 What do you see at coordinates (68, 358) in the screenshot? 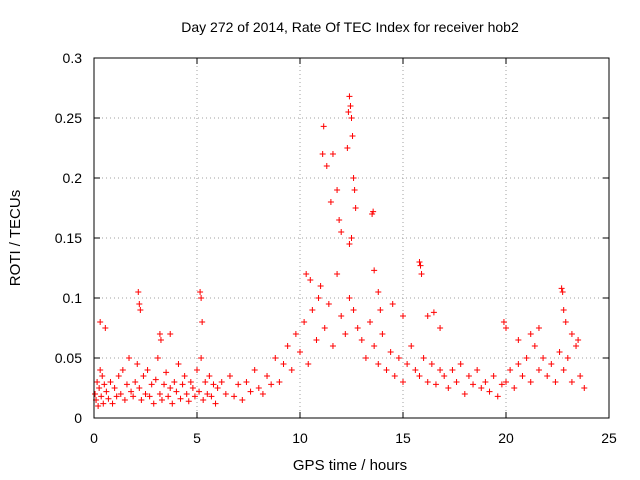
I see `y-tick-label: 0.05` at bounding box center [68, 358].